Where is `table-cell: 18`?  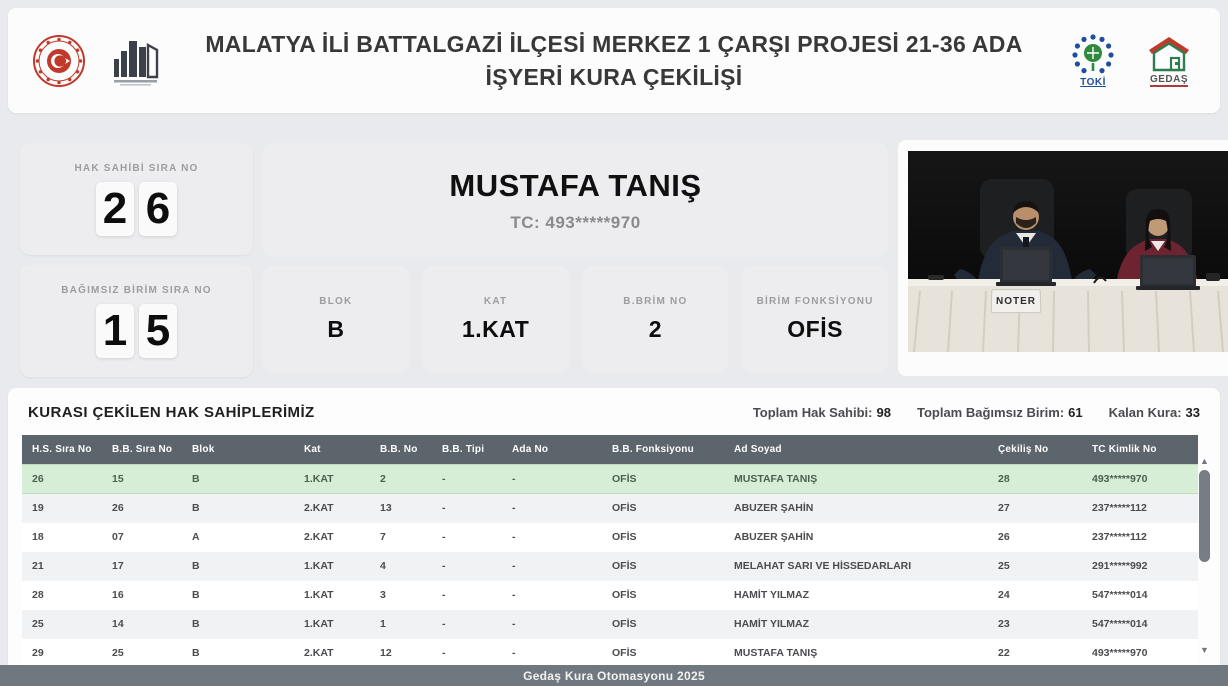 table-cell: 18 is located at coordinates (62, 537).